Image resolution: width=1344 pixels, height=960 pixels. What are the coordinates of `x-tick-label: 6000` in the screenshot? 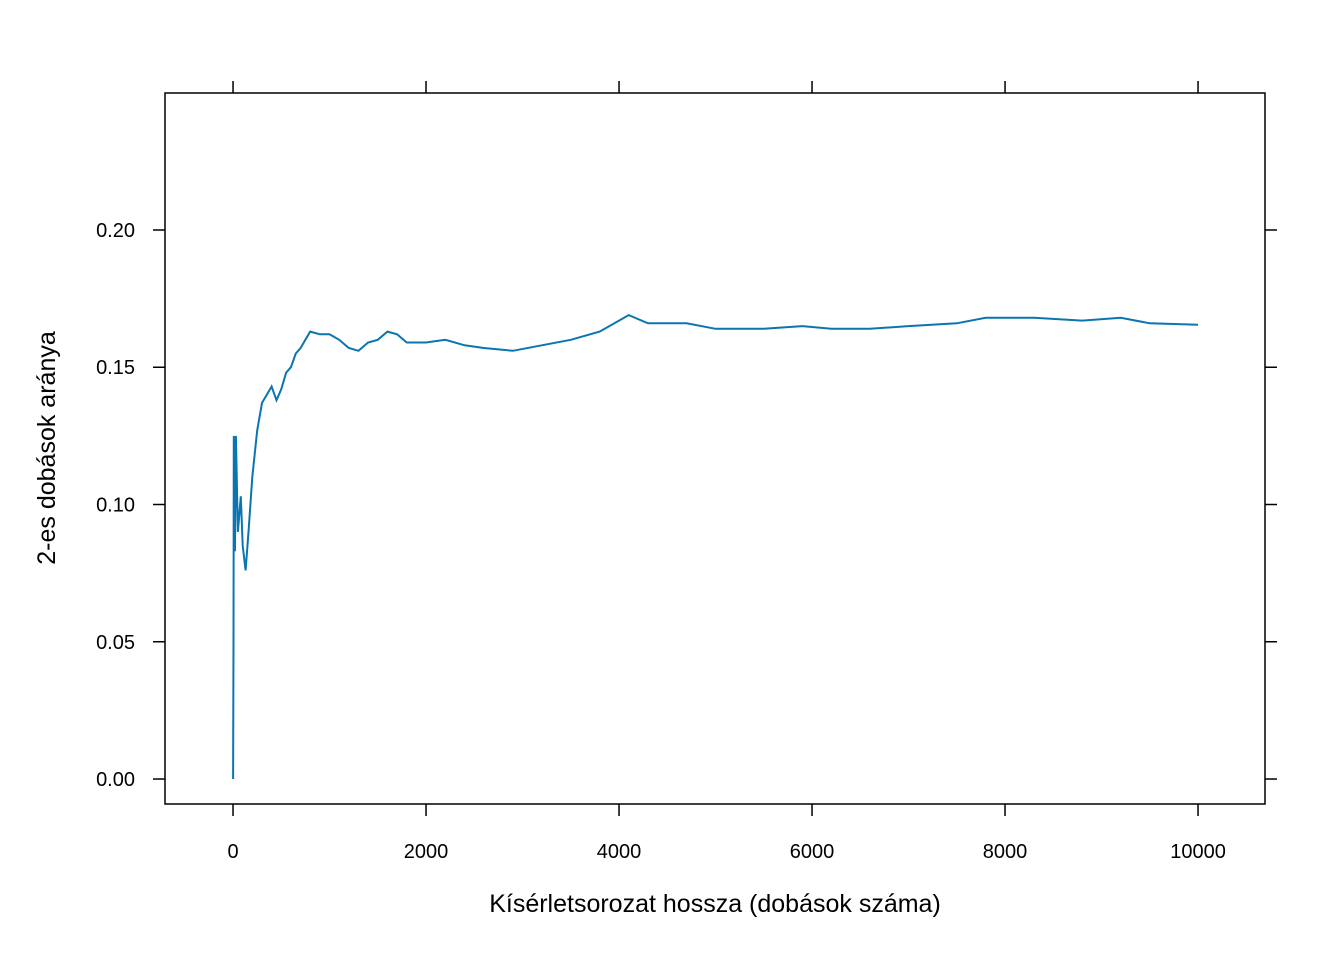 It's located at (812, 852).